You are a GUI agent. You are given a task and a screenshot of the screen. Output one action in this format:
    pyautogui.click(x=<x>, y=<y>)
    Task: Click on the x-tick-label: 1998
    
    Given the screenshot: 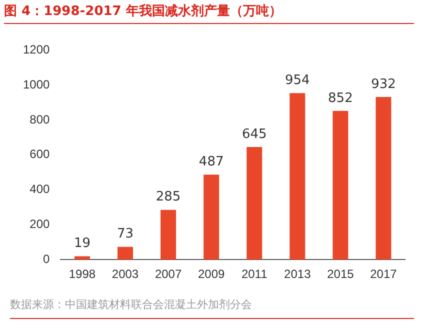 What is the action you would take?
    pyautogui.click(x=82, y=274)
    